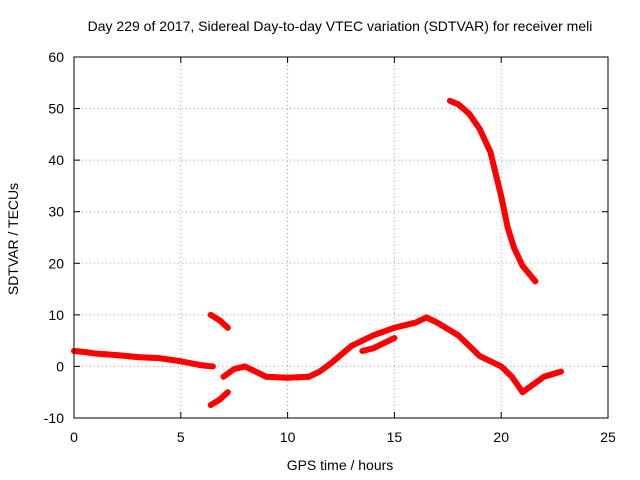  Describe the element at coordinates (74, 437) in the screenshot. I see `x-tick-label: 0` at that location.